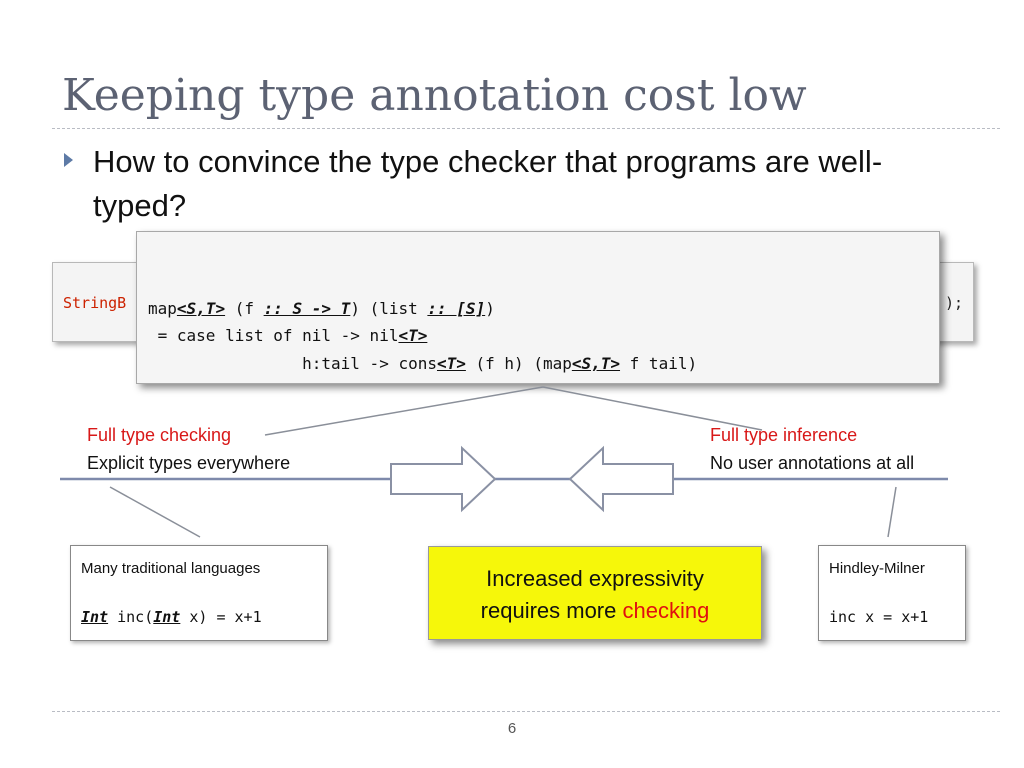 Image resolution: width=1024 pixels, height=768 pixels. Describe the element at coordinates (512, 728) in the screenshot. I see `page-number: 6` at that location.